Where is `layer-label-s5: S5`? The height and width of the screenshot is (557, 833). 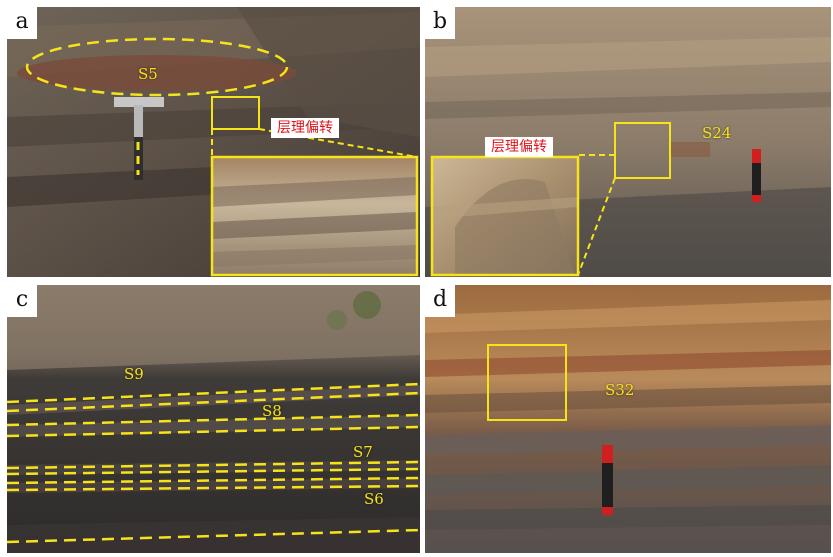 layer-label-s5: S5 is located at coordinates (148, 74).